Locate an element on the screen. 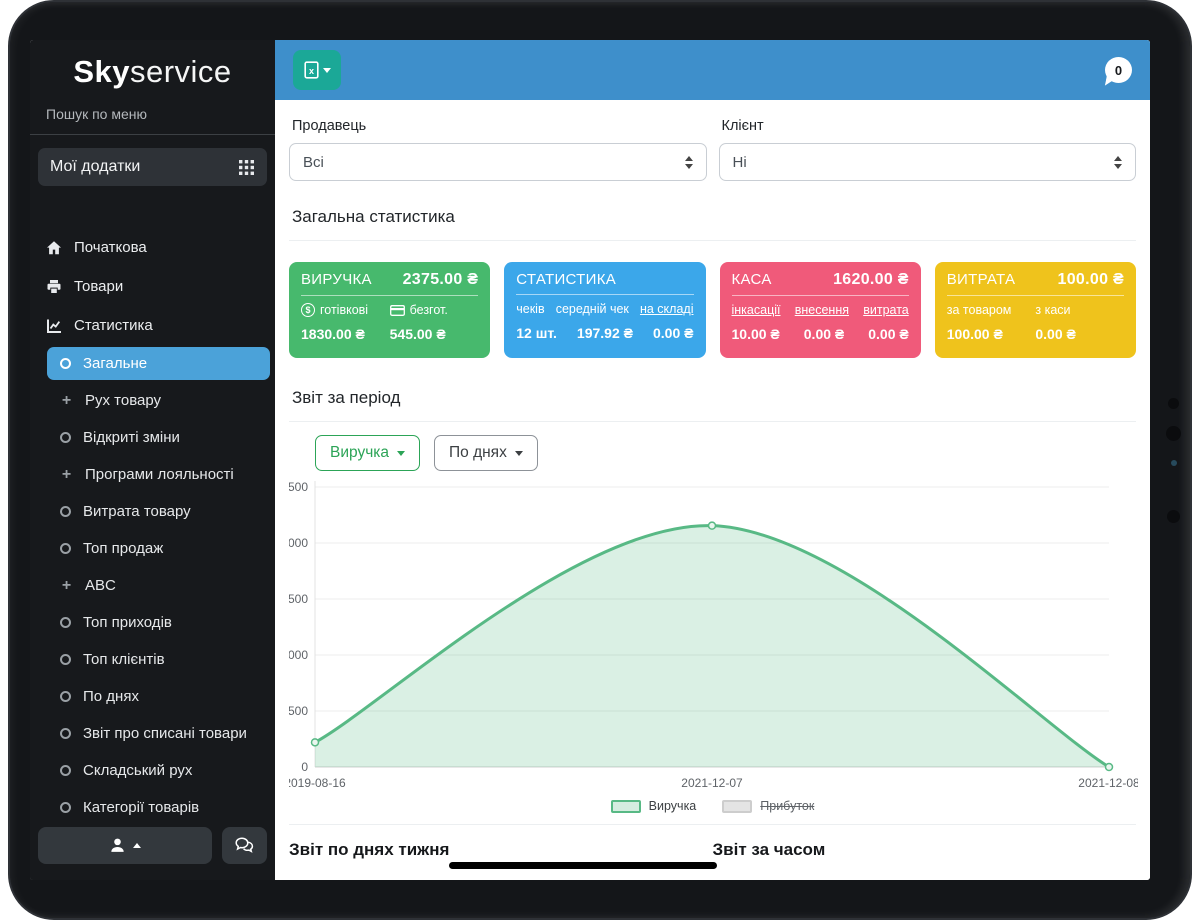  stat-cards-row: ВИРУЧКА 2375.00 ₴ $ готівкові безгот. is located at coordinates (712, 310).